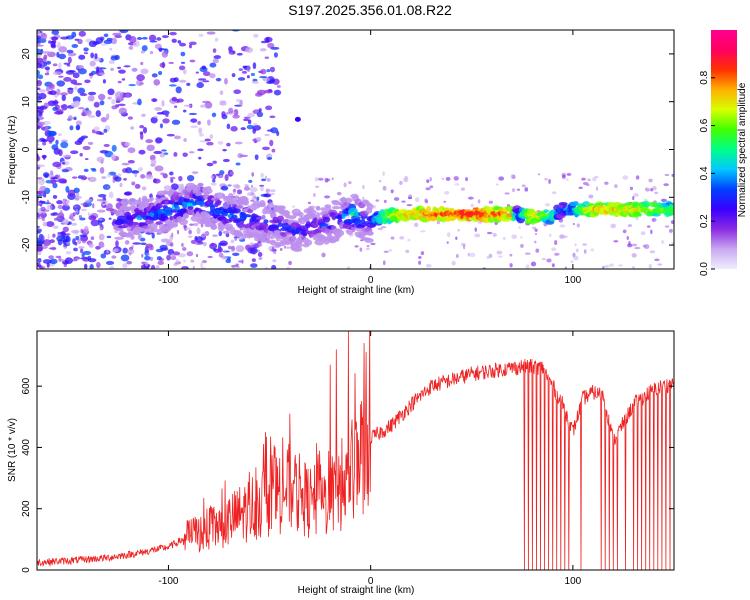 Image resolution: width=750 pixels, height=600 pixels. What do you see at coordinates (168, 280) in the screenshot?
I see `x-tick-label: -100` at bounding box center [168, 280].